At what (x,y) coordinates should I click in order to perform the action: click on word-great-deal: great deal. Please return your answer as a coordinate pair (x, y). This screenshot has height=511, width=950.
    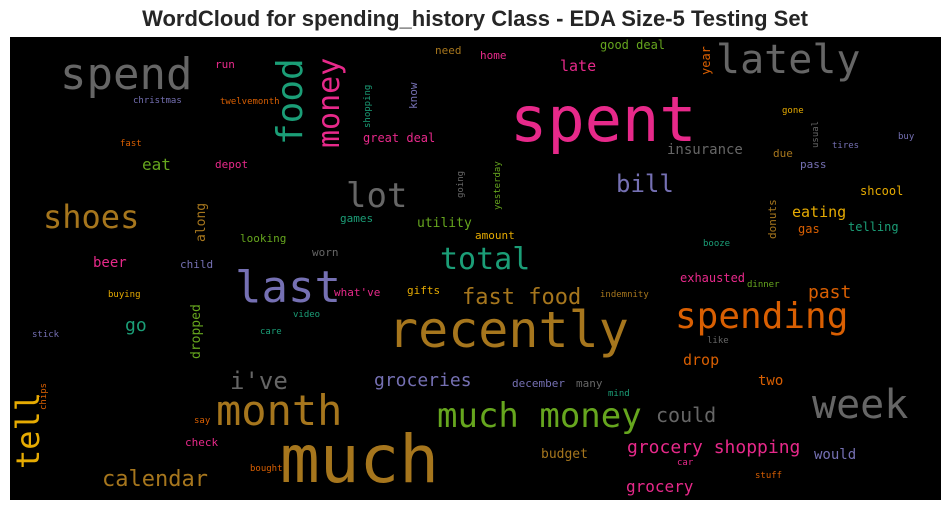
    Looking at the image, I should click on (399, 138).